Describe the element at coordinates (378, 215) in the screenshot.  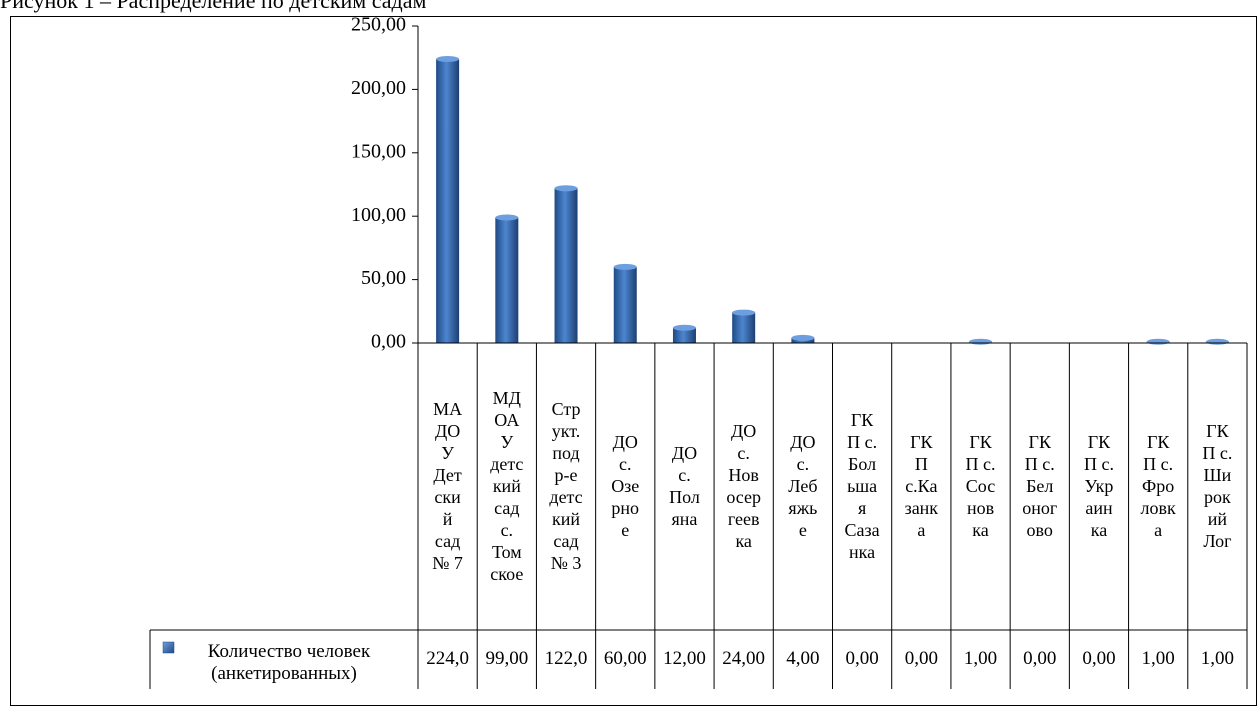
I see `y-tick-label: 100,00` at that location.